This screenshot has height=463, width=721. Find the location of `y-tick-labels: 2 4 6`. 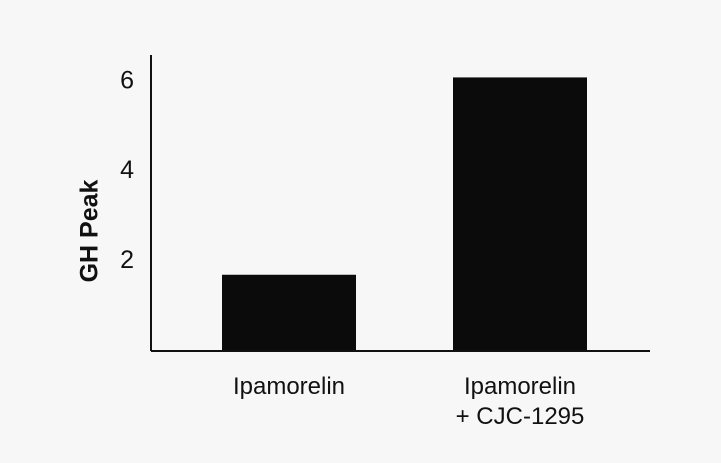

y-tick-labels: 2 4 6 is located at coordinates (127, 170).